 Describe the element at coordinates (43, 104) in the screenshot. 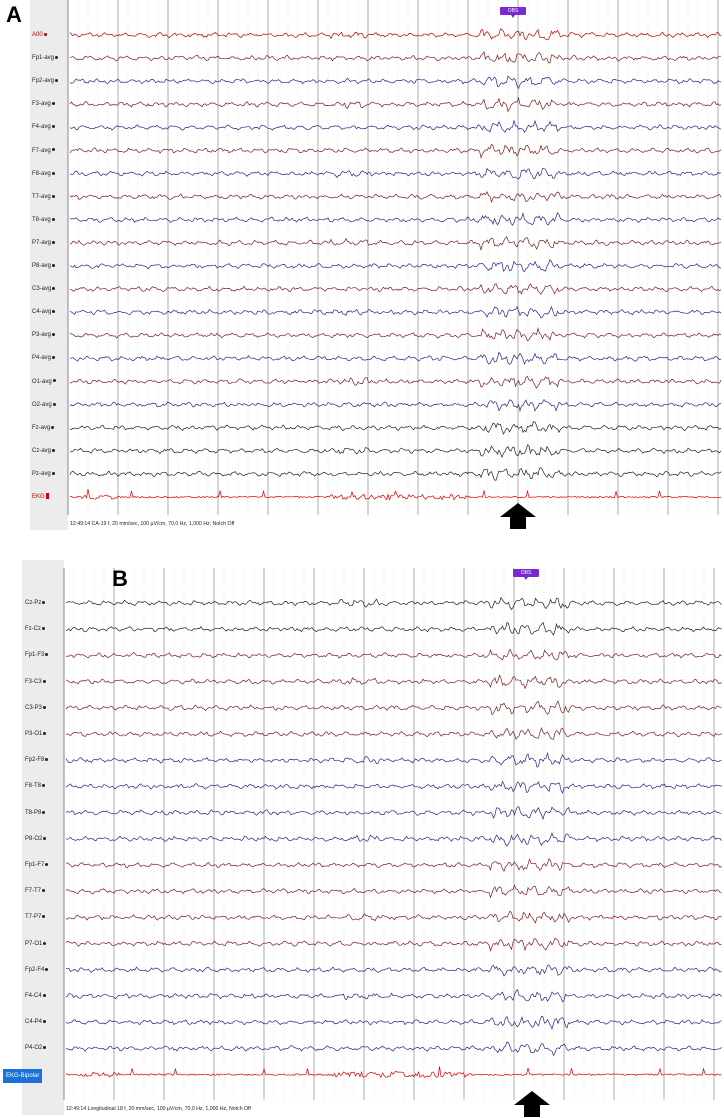

I see `channel-label: F3-avg` at that location.